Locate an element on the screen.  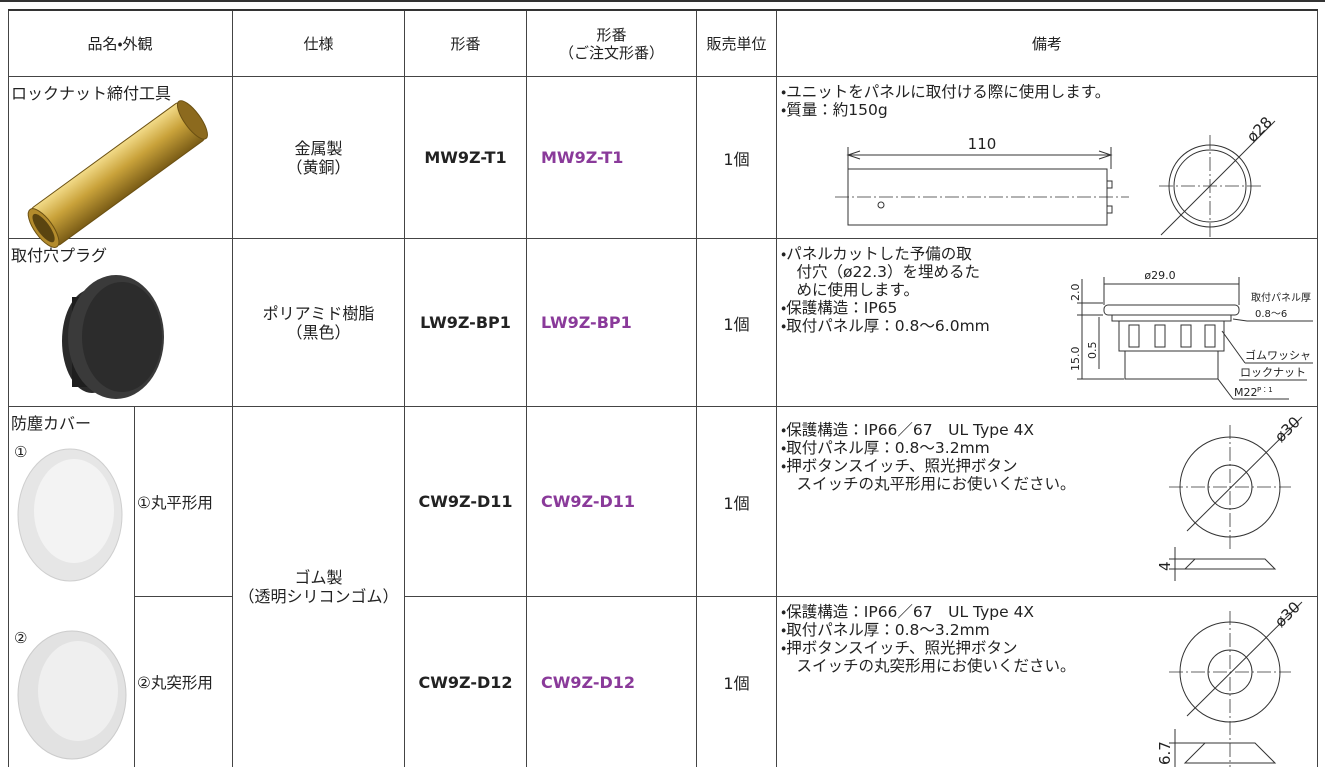
order-code-cell: CW9Z-D11 is located at coordinates (612, 502).